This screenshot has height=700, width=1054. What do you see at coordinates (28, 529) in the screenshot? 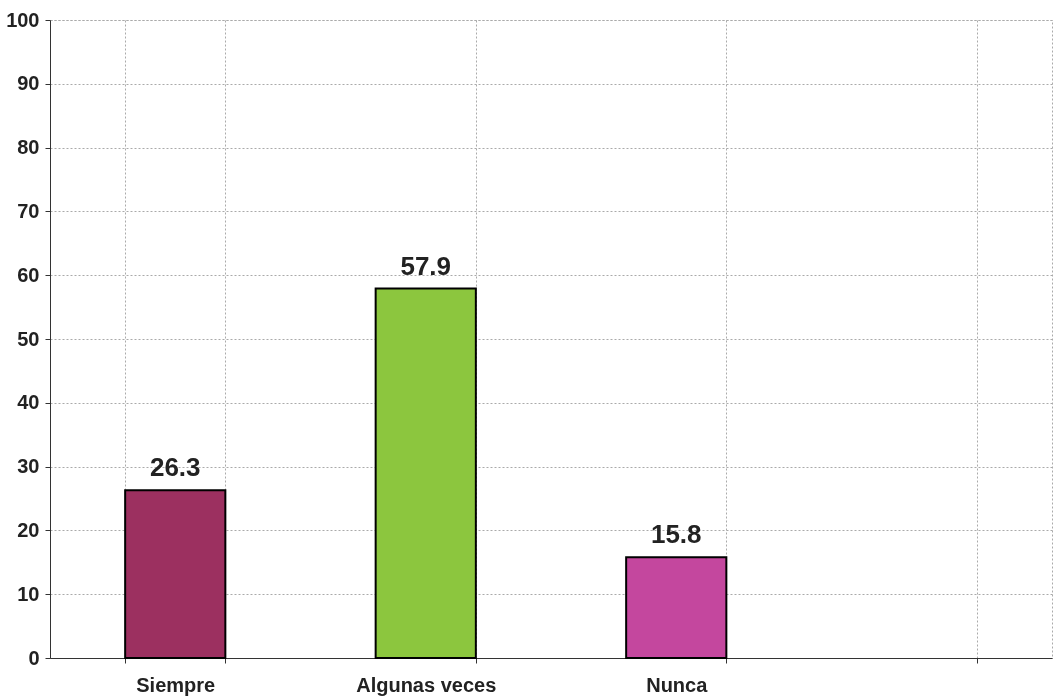
I see `y-tick-label: 20` at bounding box center [28, 529].